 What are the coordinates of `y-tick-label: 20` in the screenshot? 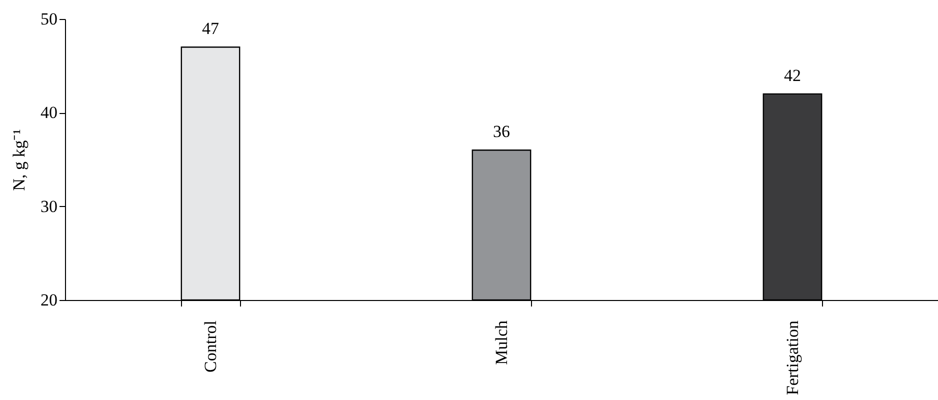 It's located at (49, 300).